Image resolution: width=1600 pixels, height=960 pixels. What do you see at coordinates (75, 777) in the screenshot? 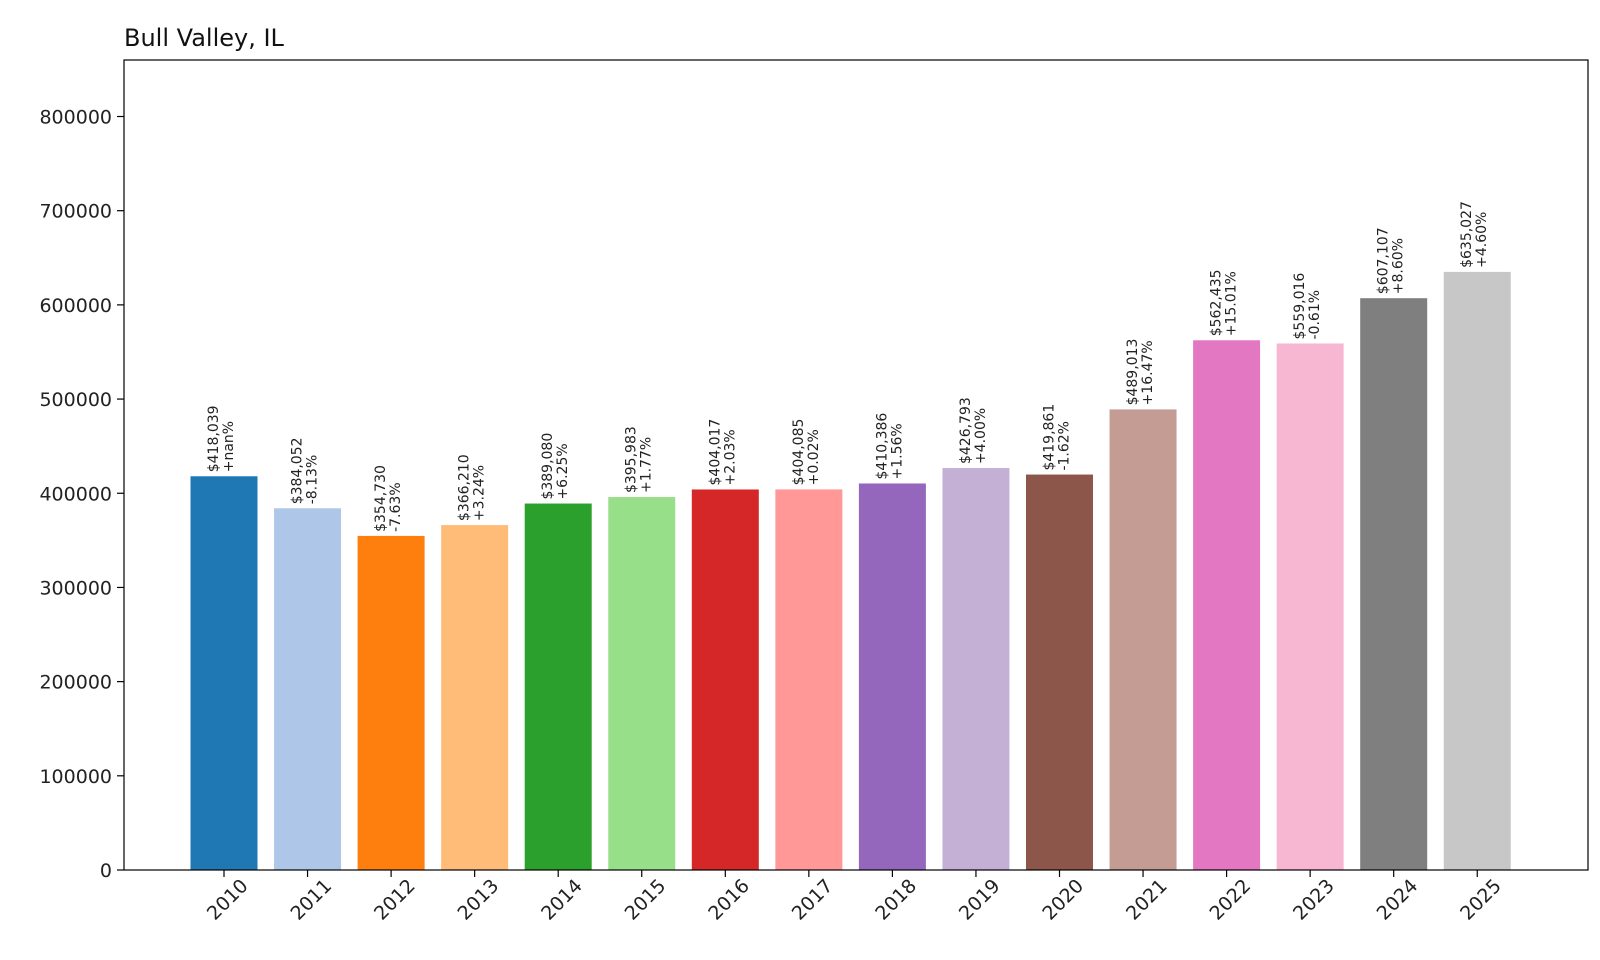
I see `y-tick-label: 100000` at bounding box center [75, 777].